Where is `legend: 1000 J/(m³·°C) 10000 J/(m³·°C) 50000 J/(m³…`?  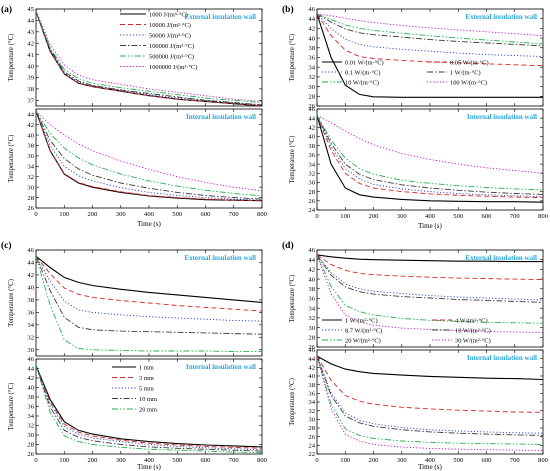
legend: 1000 J/(m³·°C) 10000 J/(m³·°C) 50000 J/(m³… is located at coordinates (158, 41).